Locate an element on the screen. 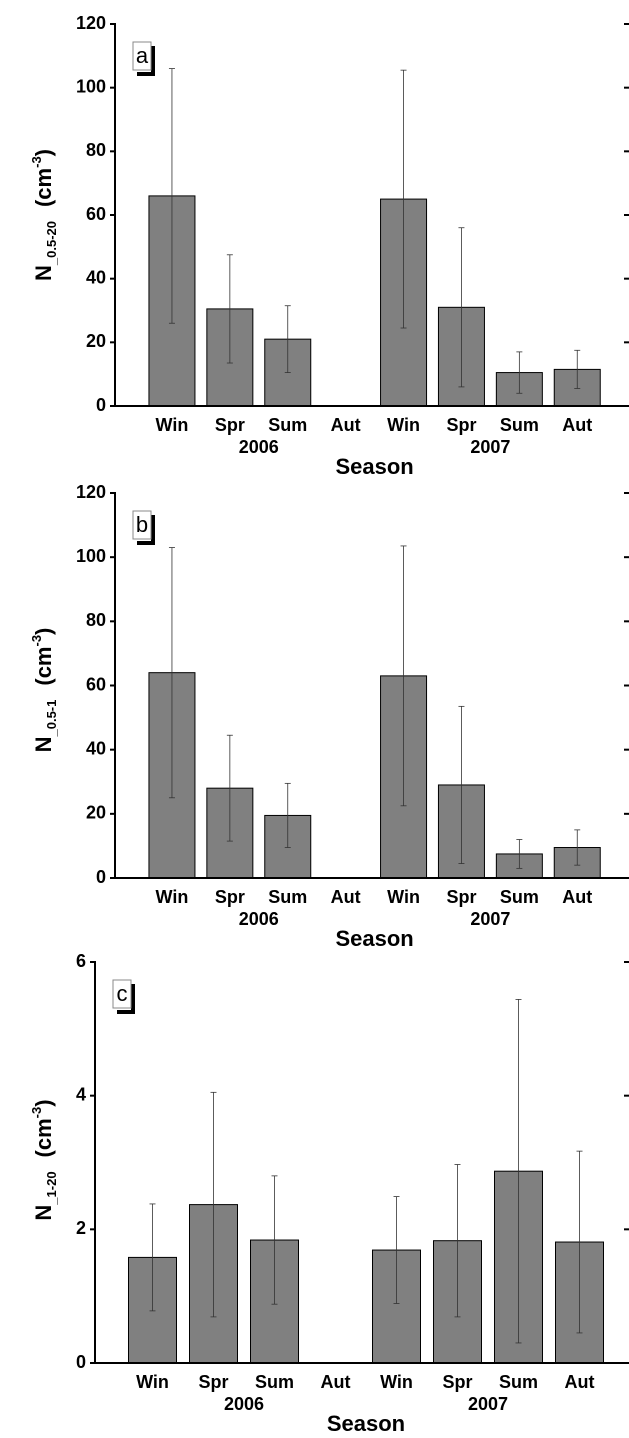 The width and height of the screenshot is (629, 1438). y-tick-label: 2 is located at coordinates (81, 1228).